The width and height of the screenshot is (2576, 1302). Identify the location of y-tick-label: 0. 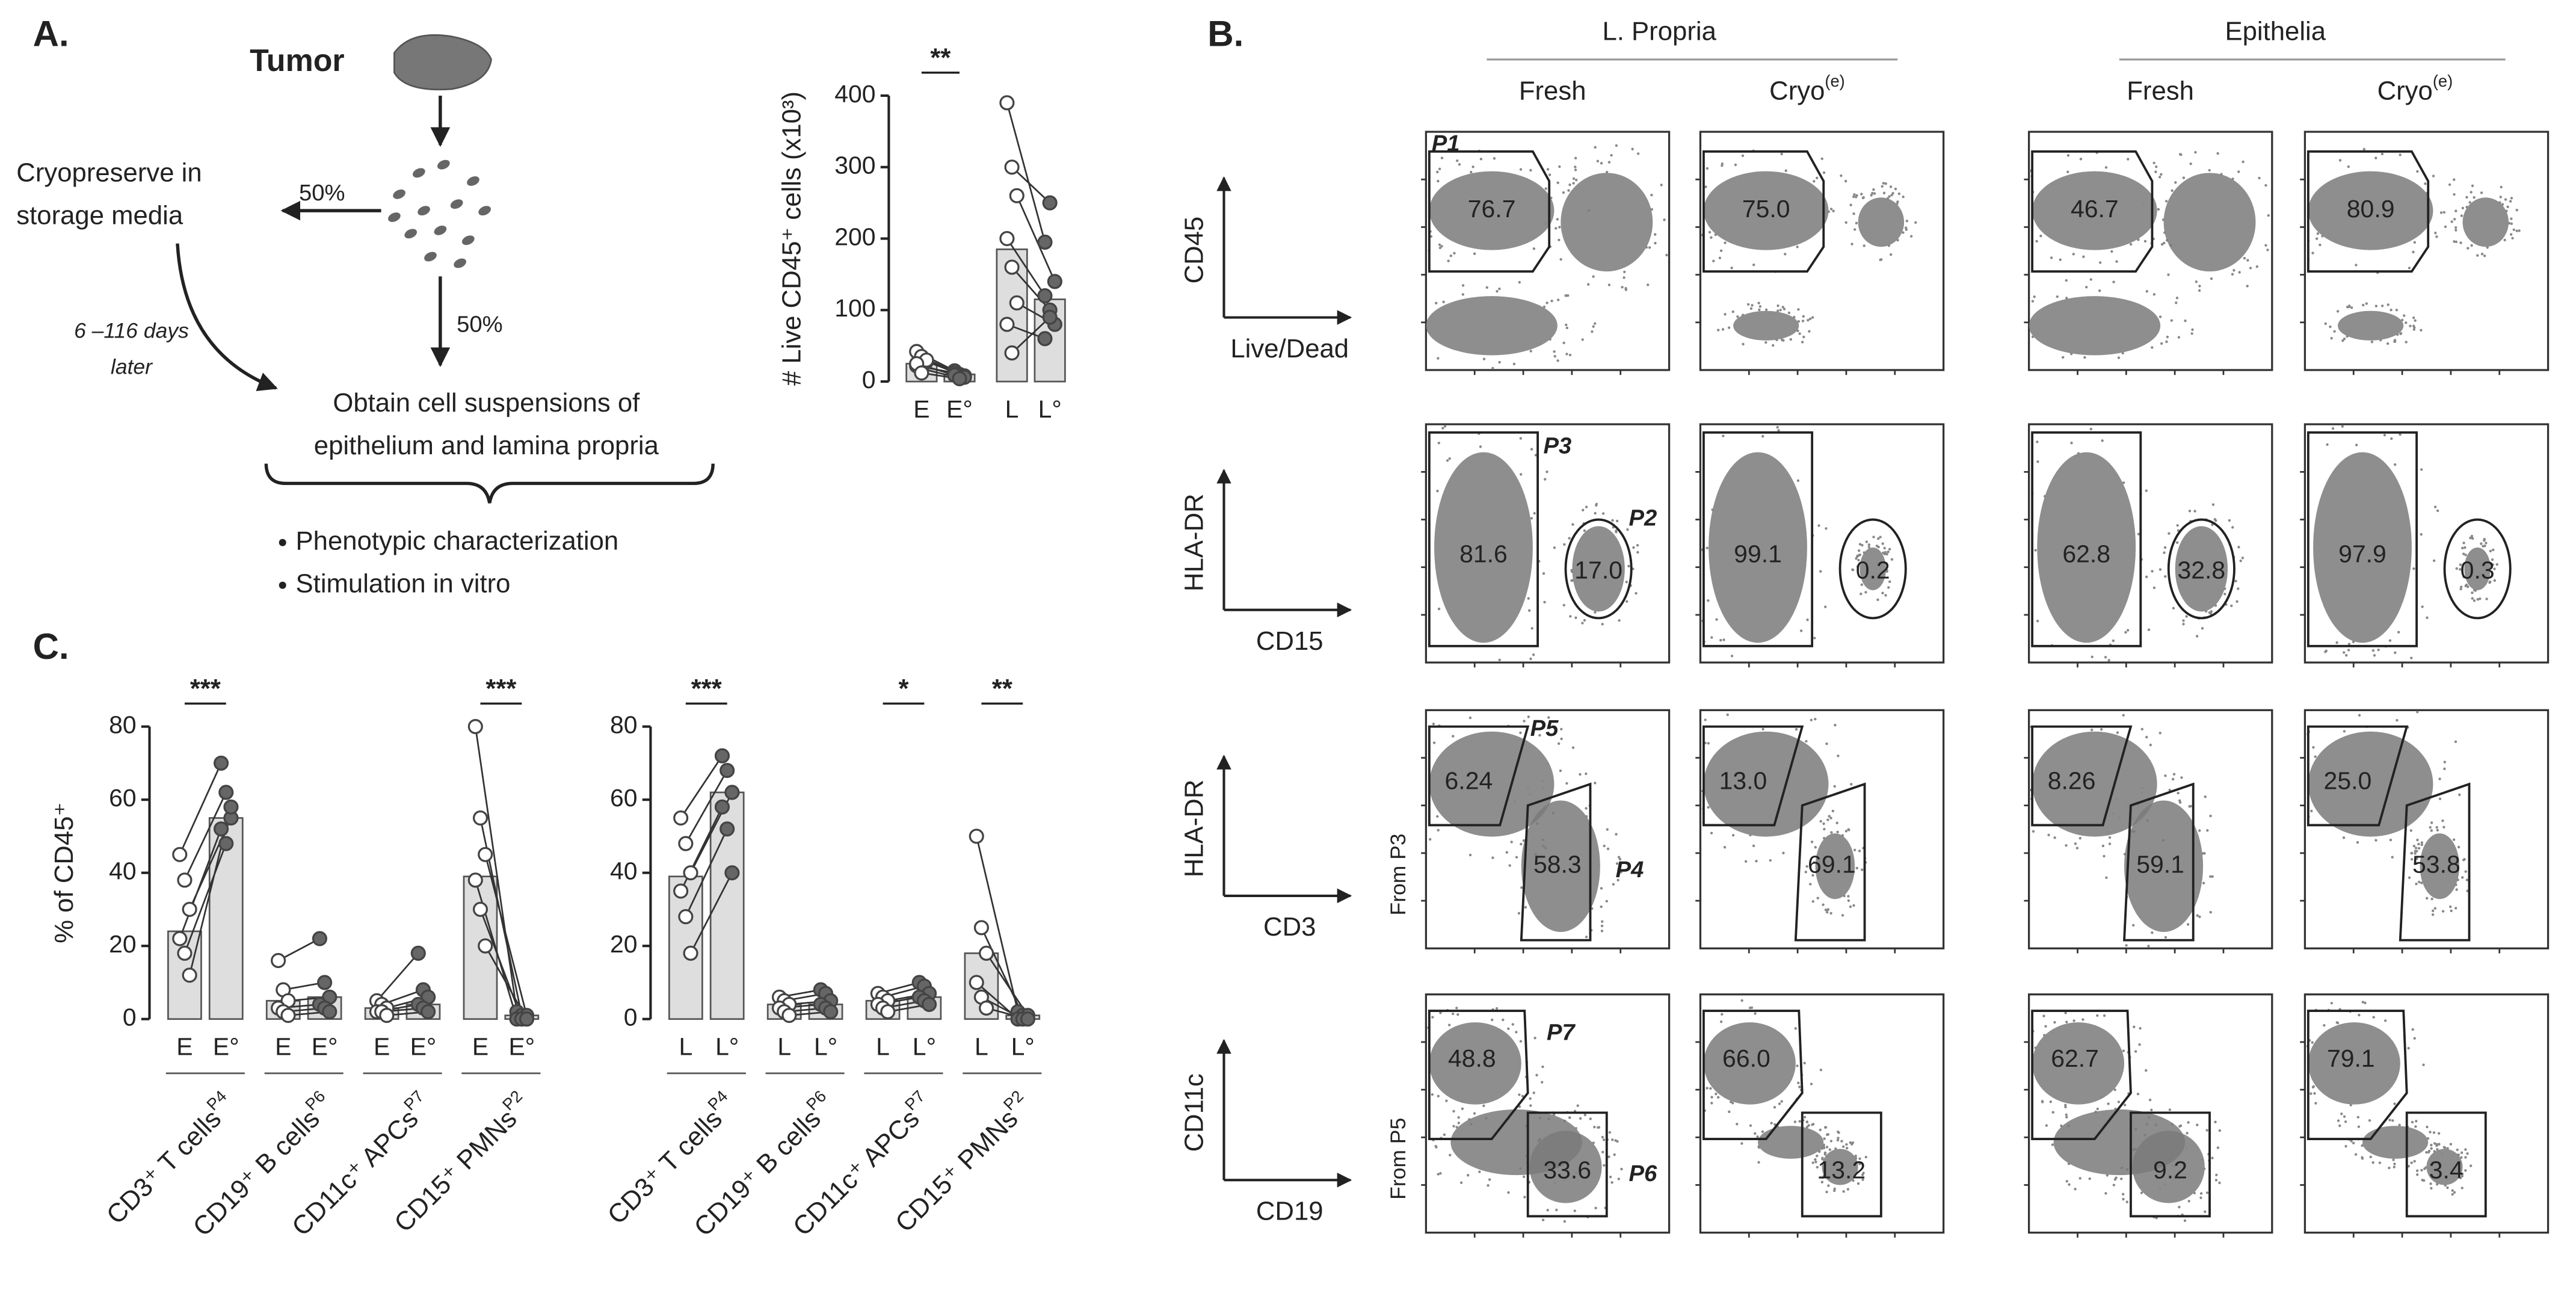
(631, 1017).